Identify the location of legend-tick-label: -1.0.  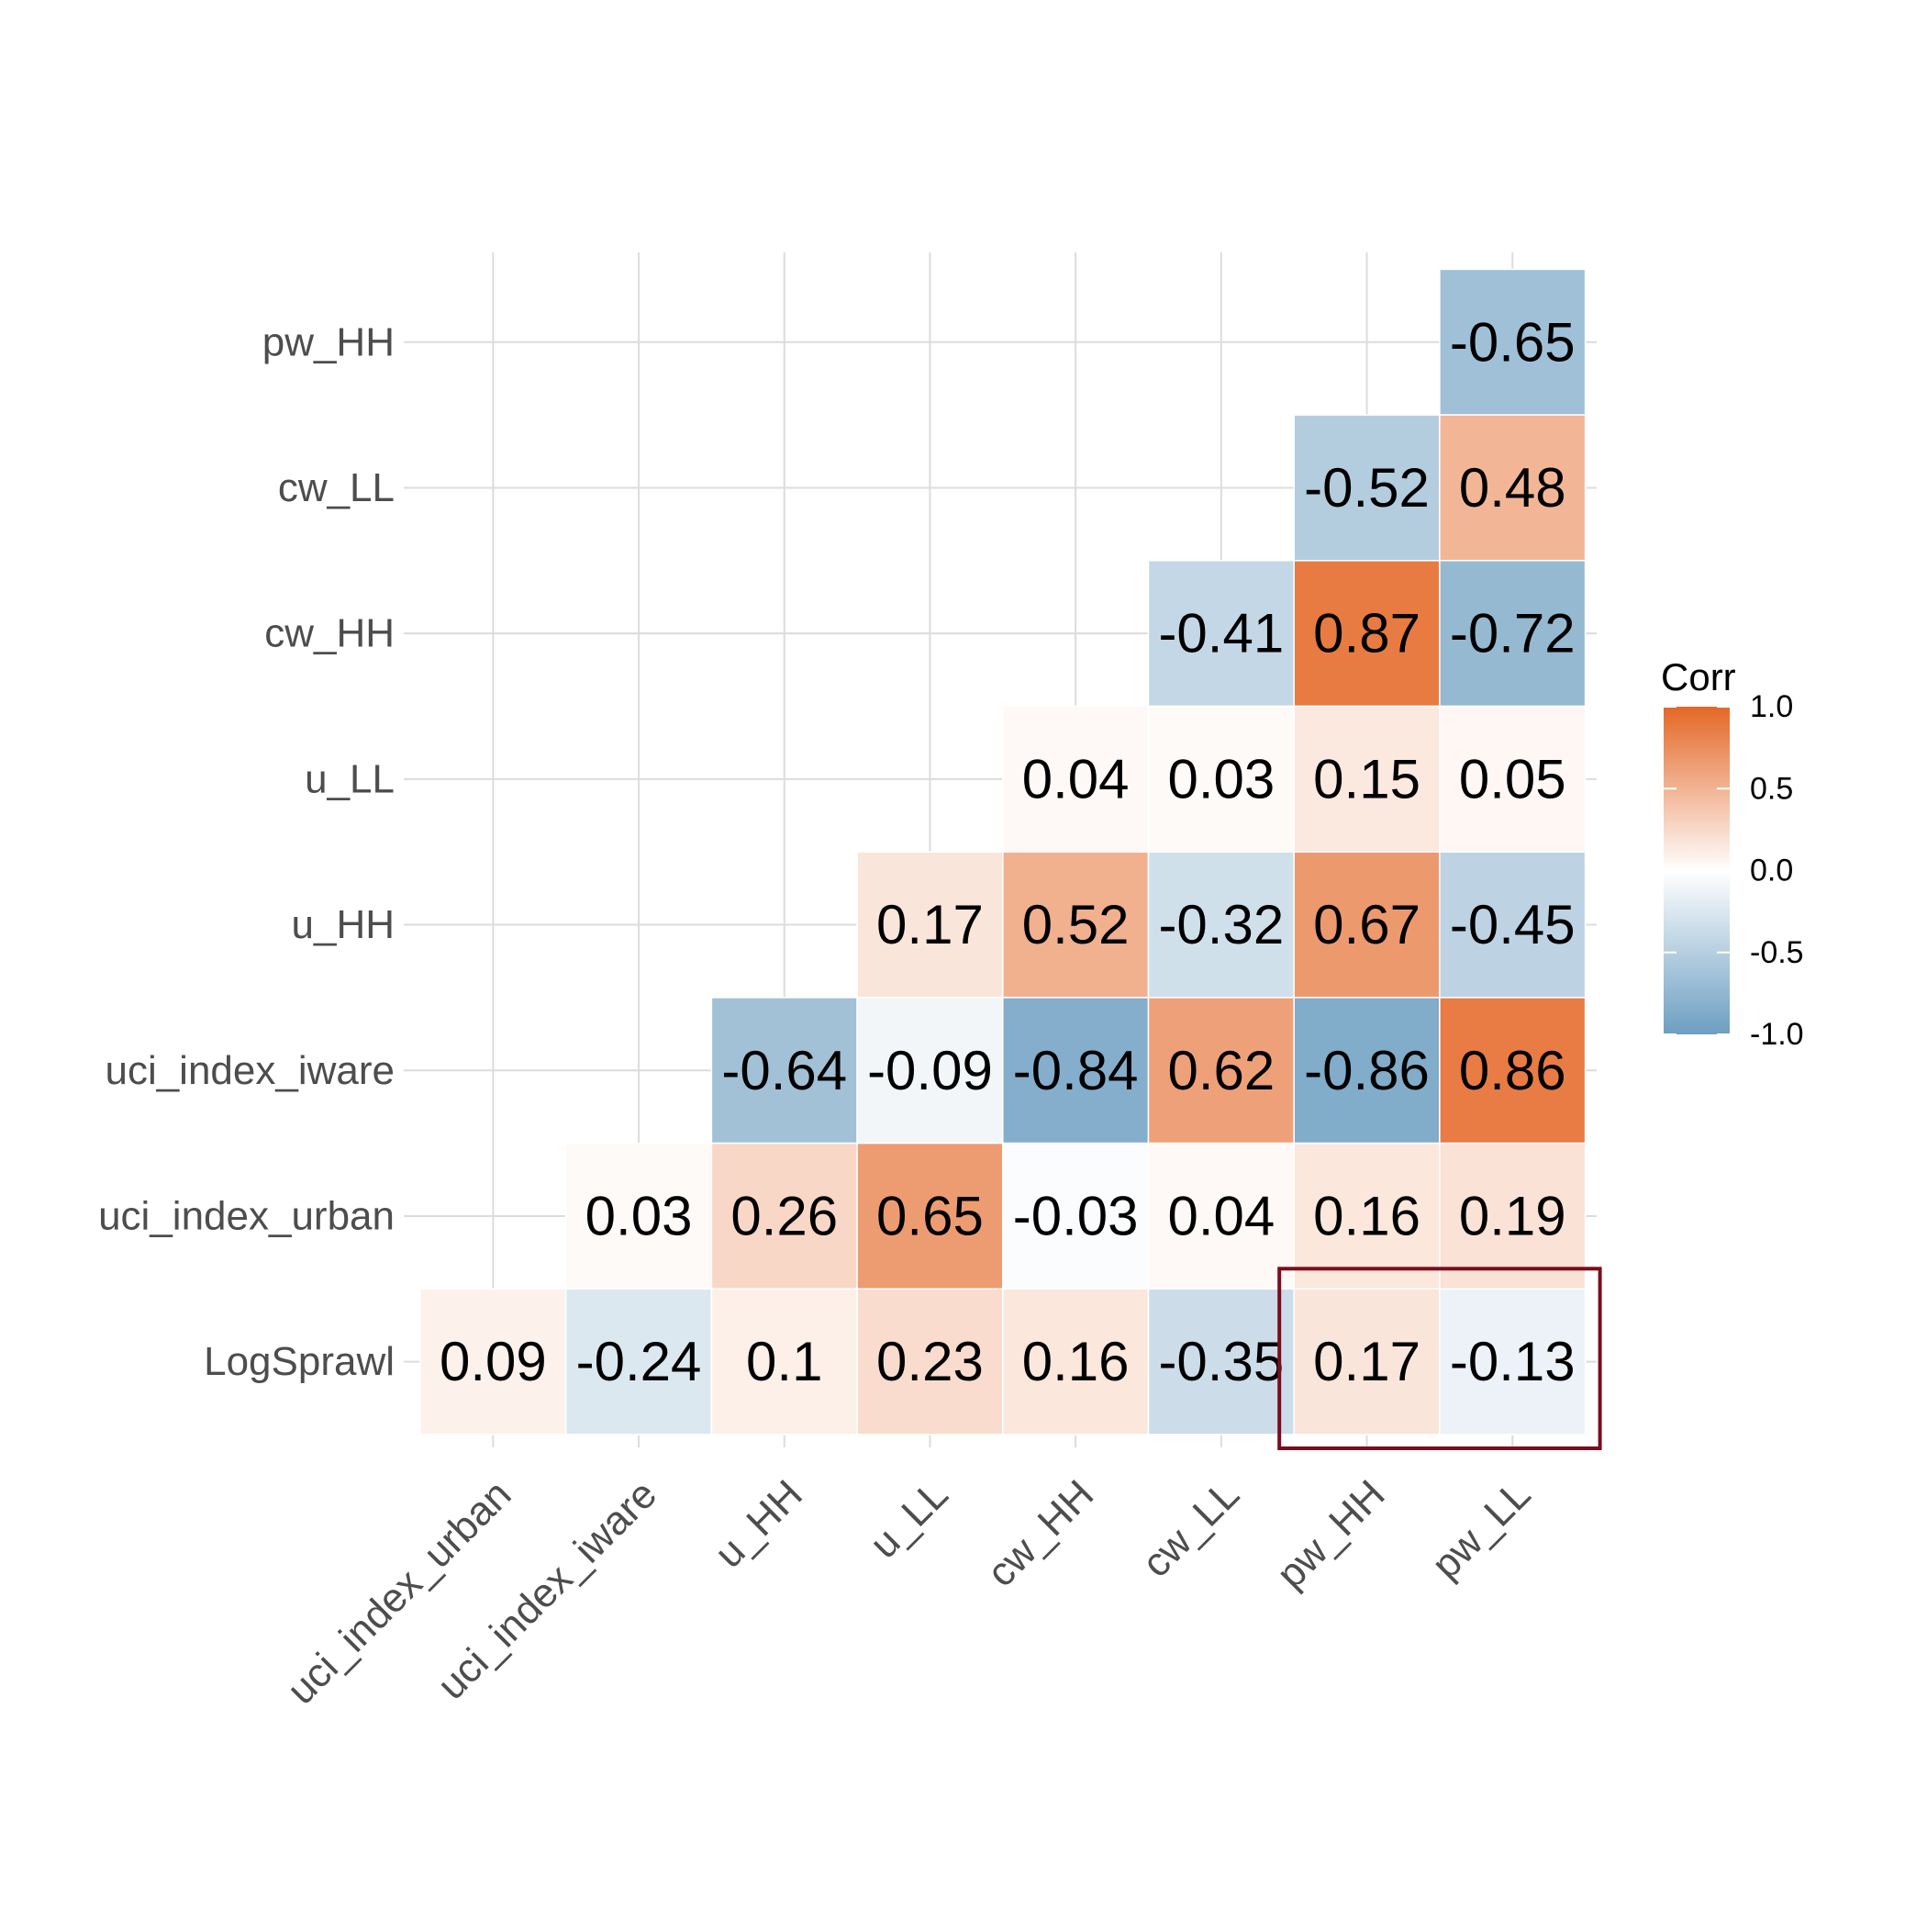
(1777, 1034).